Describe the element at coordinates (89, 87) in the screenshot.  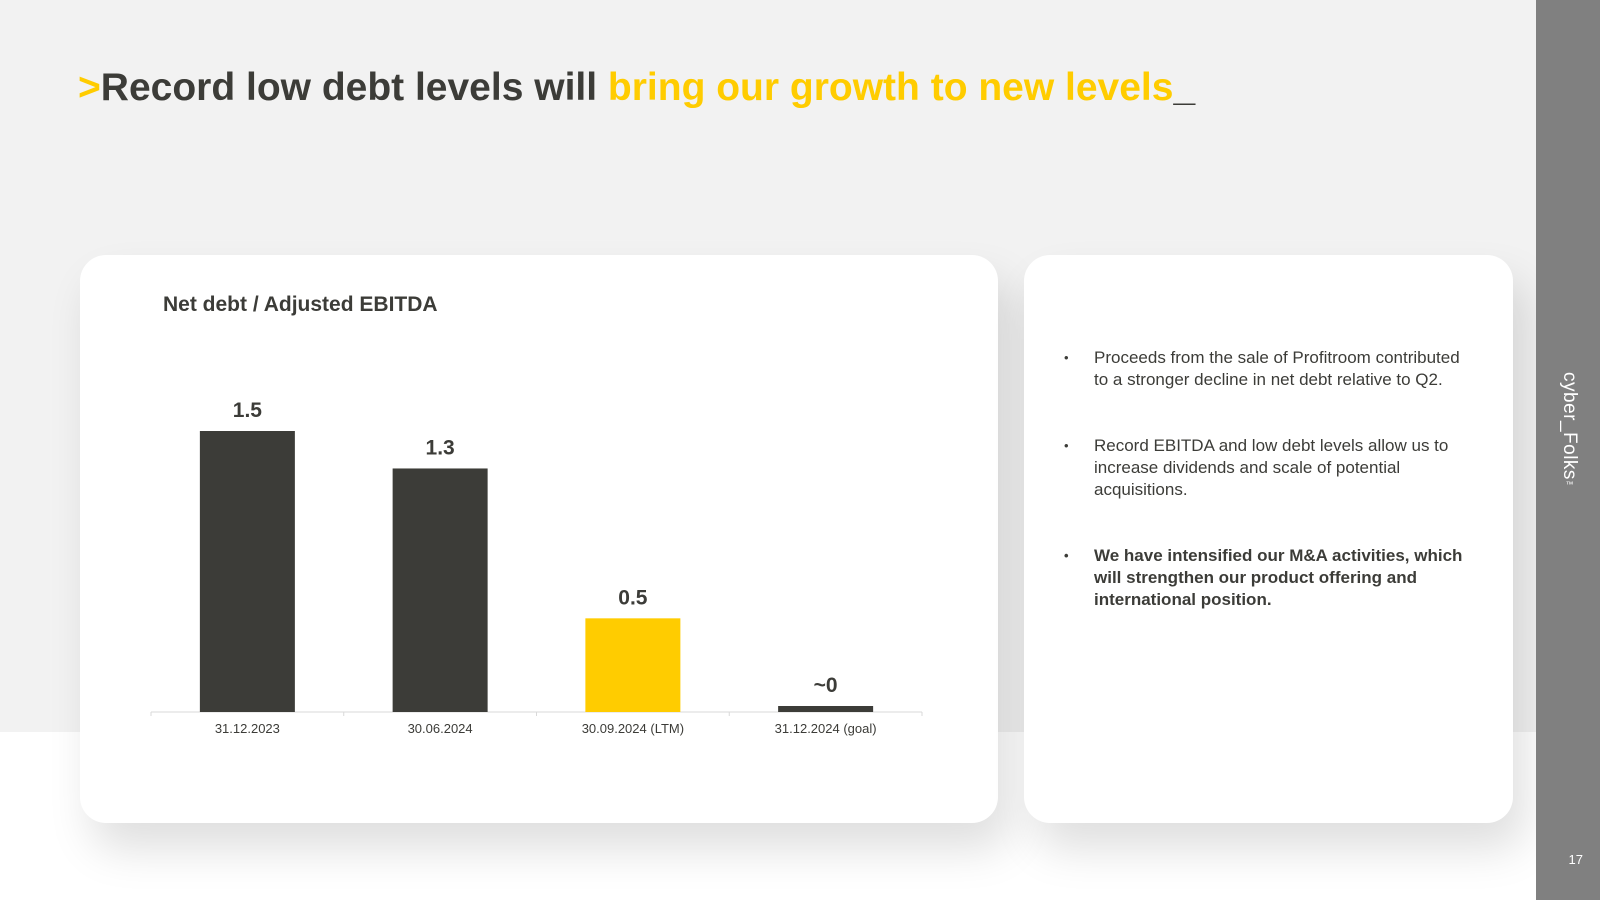
I see `title-prefix: >` at that location.